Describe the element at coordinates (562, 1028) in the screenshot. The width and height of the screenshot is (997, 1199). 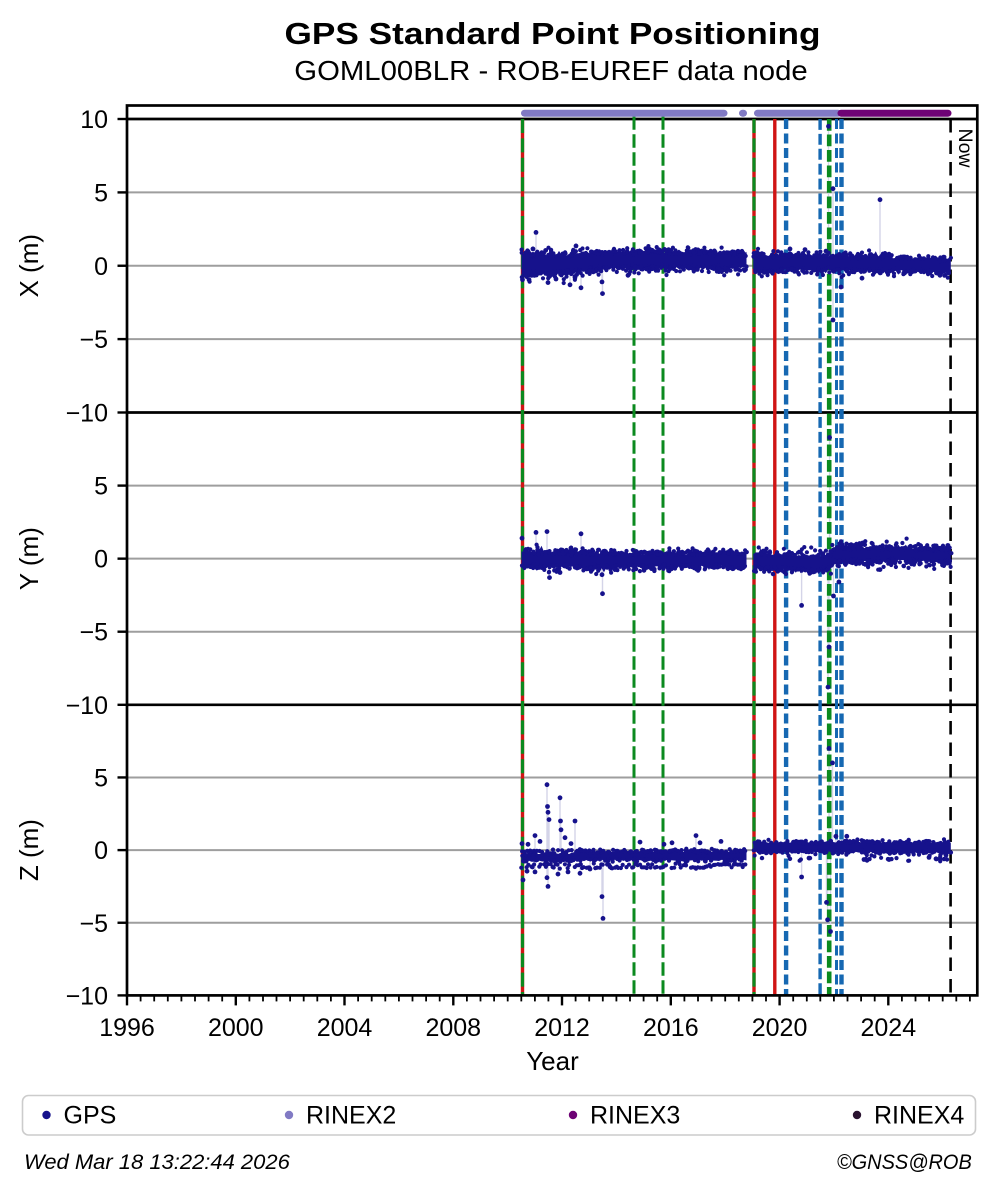
I see `svg-text: 2012` at that location.